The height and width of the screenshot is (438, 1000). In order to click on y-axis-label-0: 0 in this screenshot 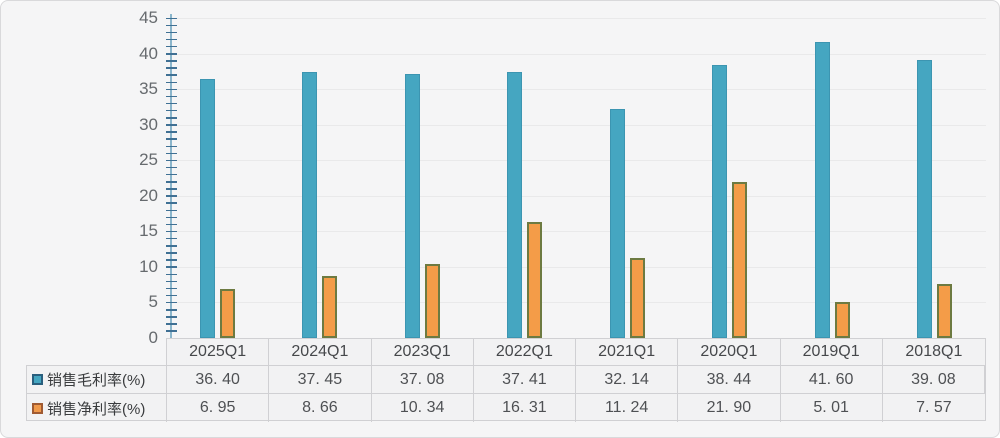, I will do `click(153, 337)`.